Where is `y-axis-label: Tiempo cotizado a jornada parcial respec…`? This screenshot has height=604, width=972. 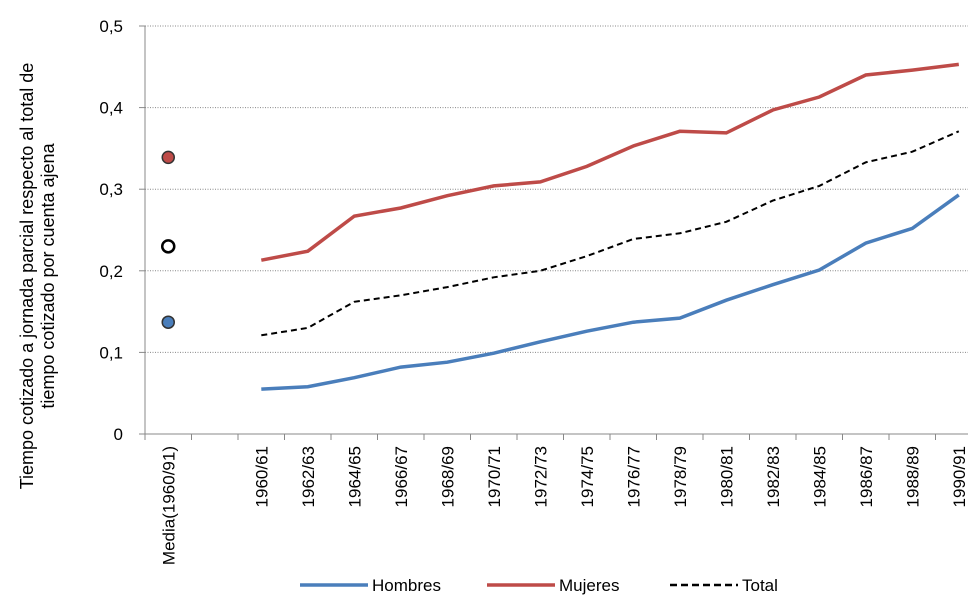
y-axis-label: Tiempo cotizado a jornada parcial respec… is located at coordinates (37, 276).